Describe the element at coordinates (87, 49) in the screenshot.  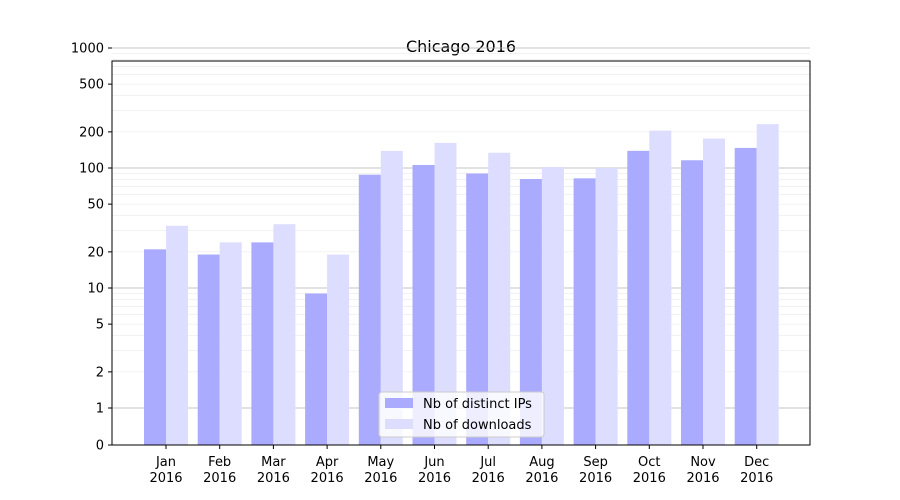
I see `y-tick-label: 1000` at that location.